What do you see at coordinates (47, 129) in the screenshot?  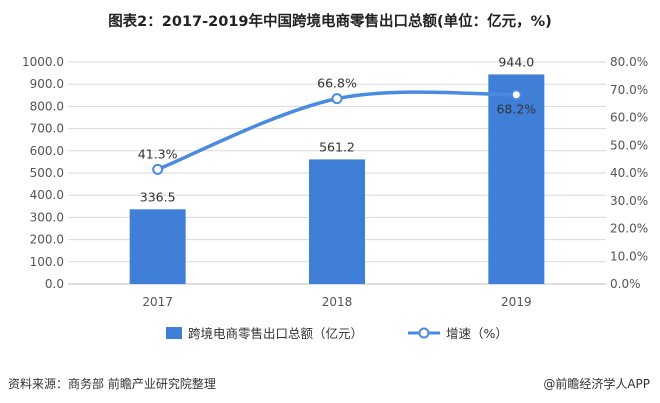 I see `left-tick-label: 700.0` at bounding box center [47, 129].